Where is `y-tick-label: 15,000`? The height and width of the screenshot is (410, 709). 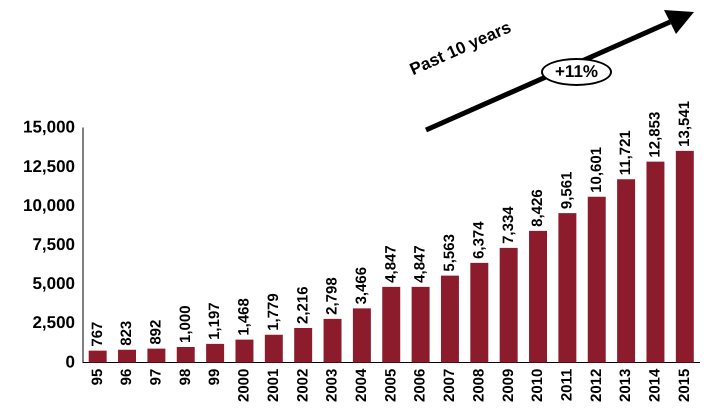
y-tick-label: 15,000 is located at coordinates (48, 127).